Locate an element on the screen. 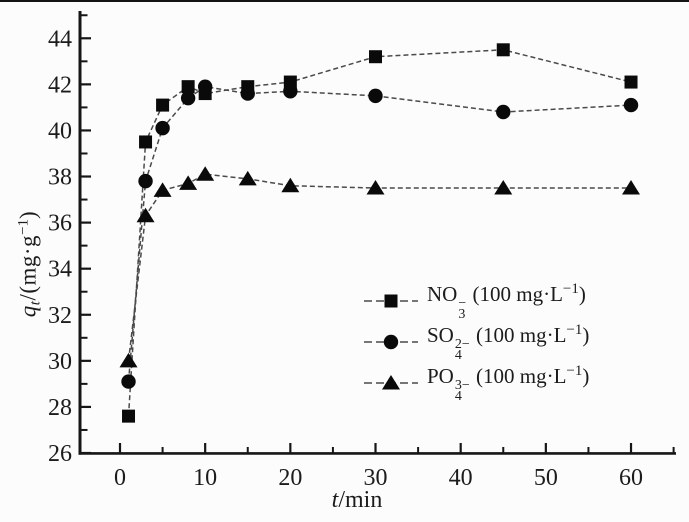 Image resolution: width=689 pixels, height=522 pixels. legend-triangle-marker-icon is located at coordinates (391, 382).